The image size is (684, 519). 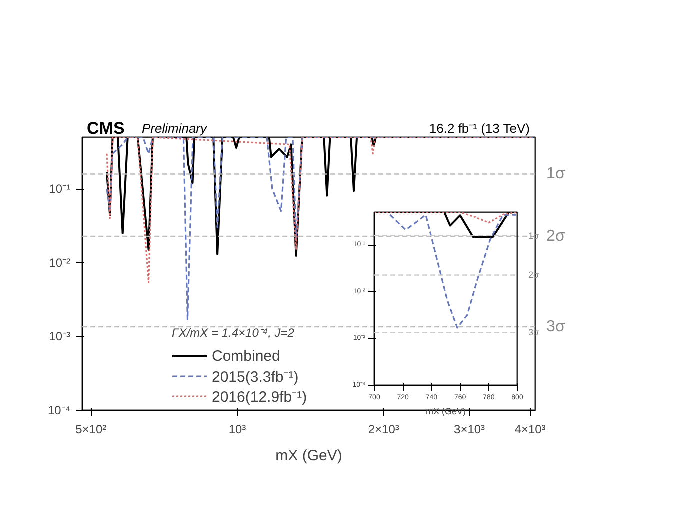 What do you see at coordinates (556, 236) in the screenshot?
I see `ref-line-label: 2σ` at bounding box center [556, 236].